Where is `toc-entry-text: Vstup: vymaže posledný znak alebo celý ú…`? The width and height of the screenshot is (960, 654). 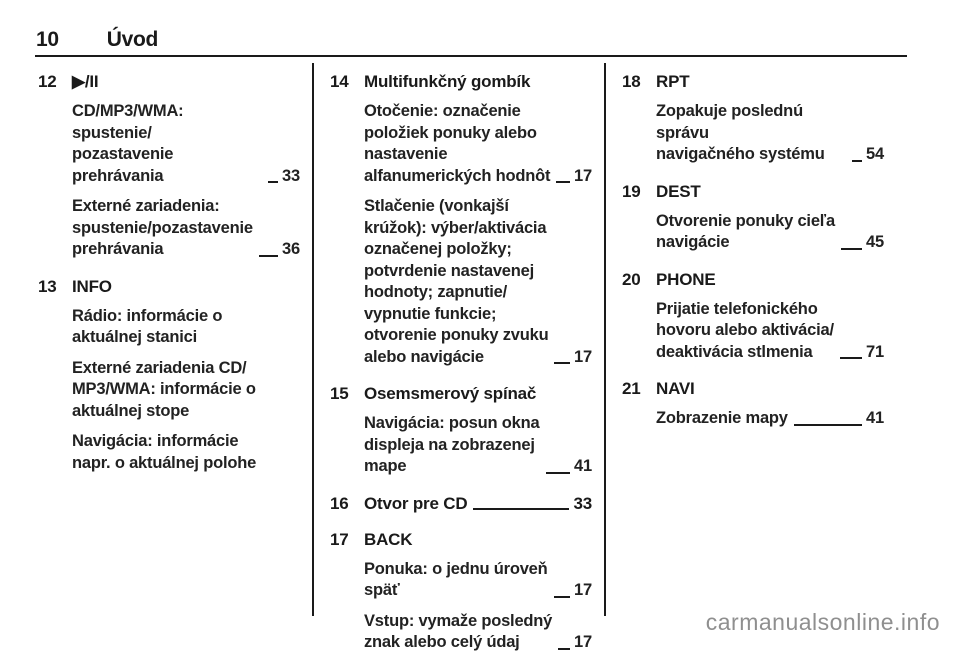 toc-entry-text: Vstup: vymaže posledný znak alebo celý ú… is located at coordinates (458, 631).